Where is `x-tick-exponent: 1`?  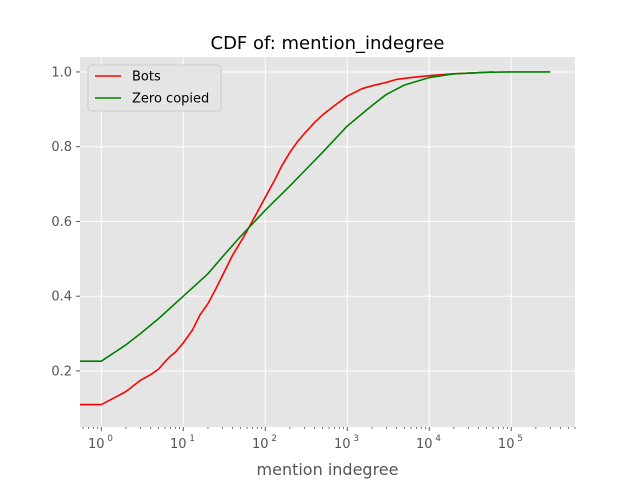 x-tick-exponent: 1 is located at coordinates (192, 439).